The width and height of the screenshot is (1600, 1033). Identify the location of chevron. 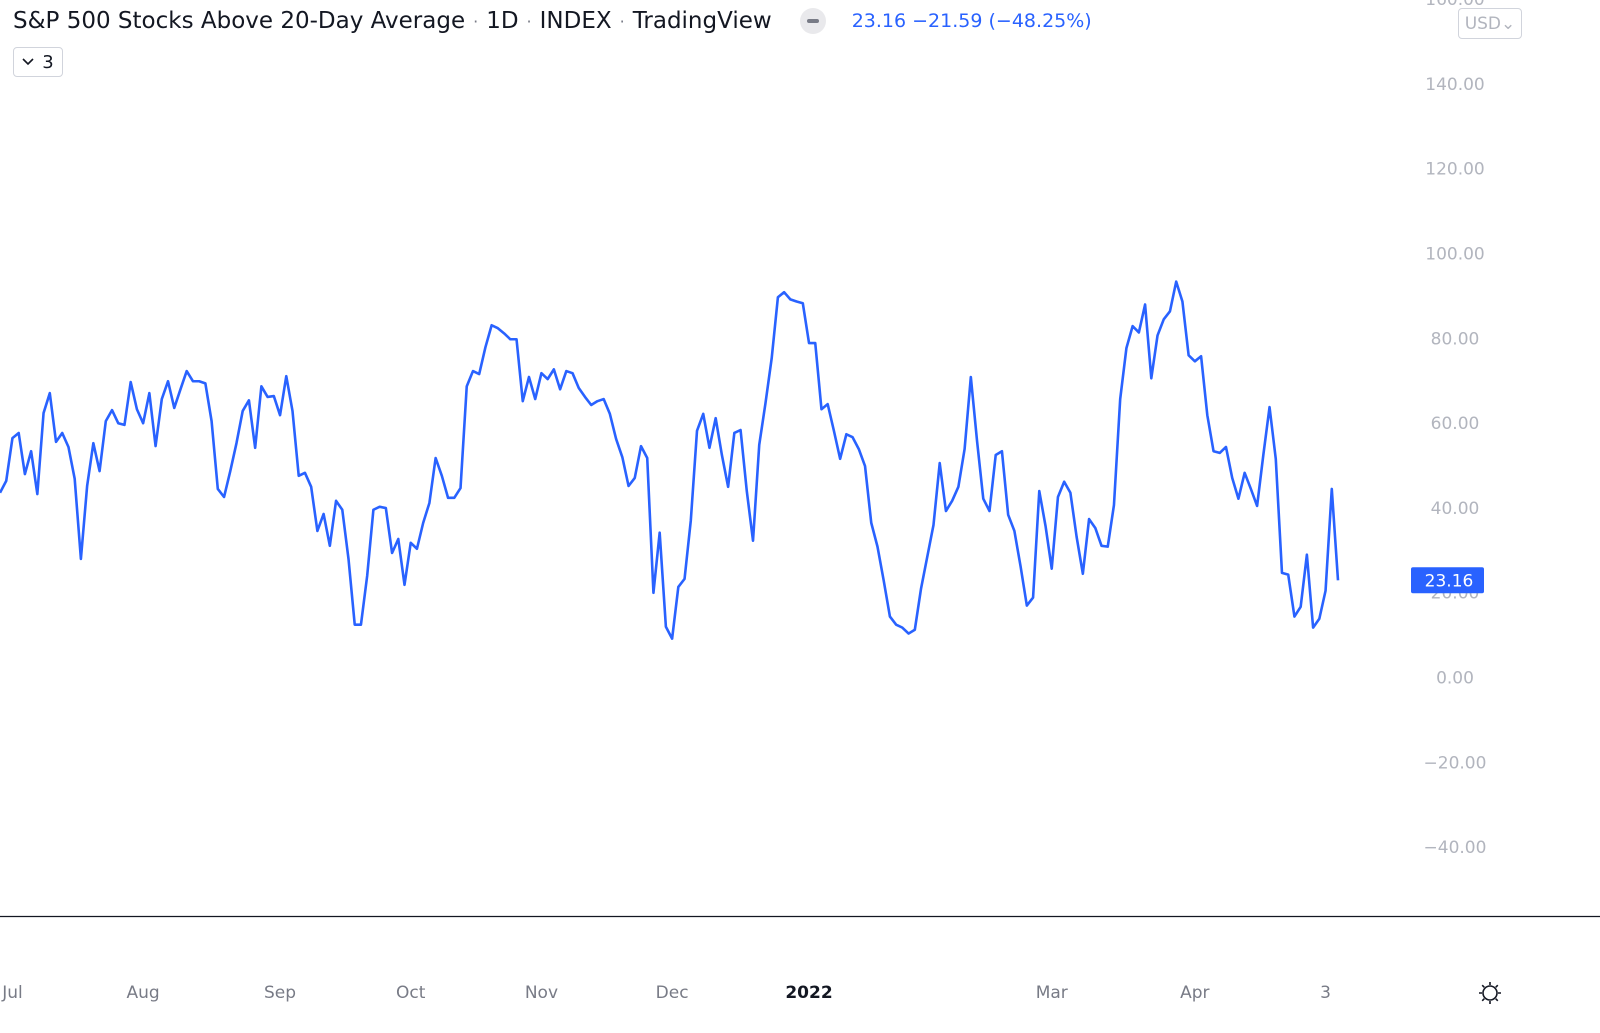
(28, 62).